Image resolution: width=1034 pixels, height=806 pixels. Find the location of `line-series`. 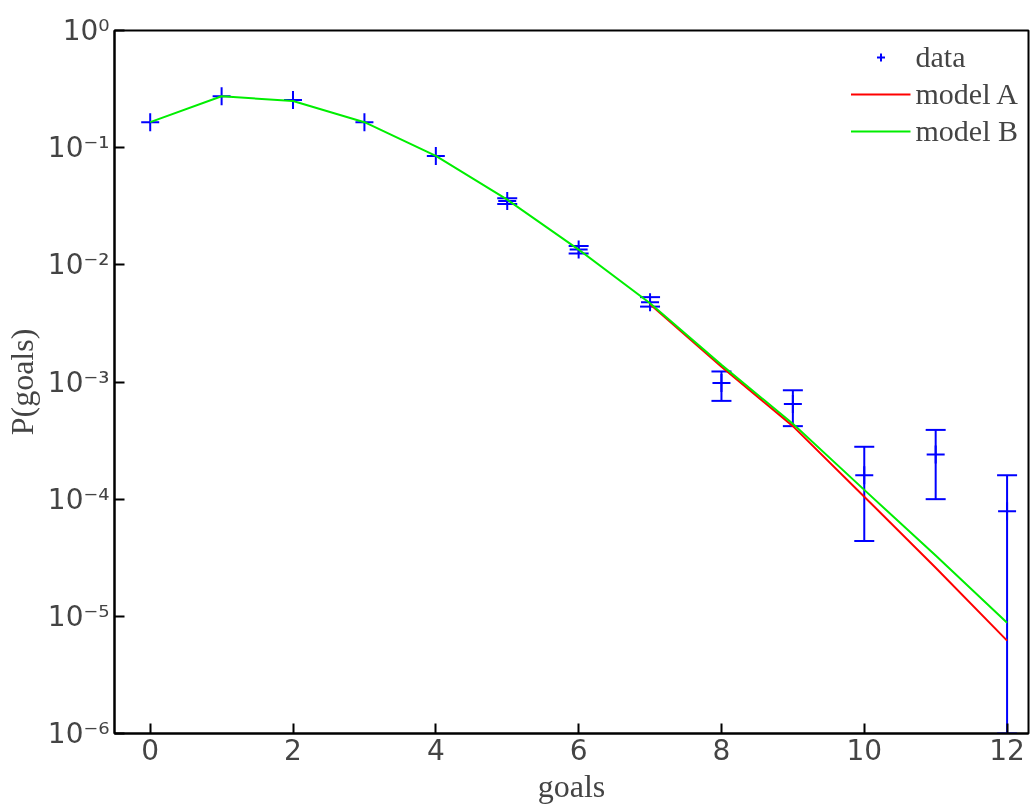

line-series is located at coordinates (829, 472).